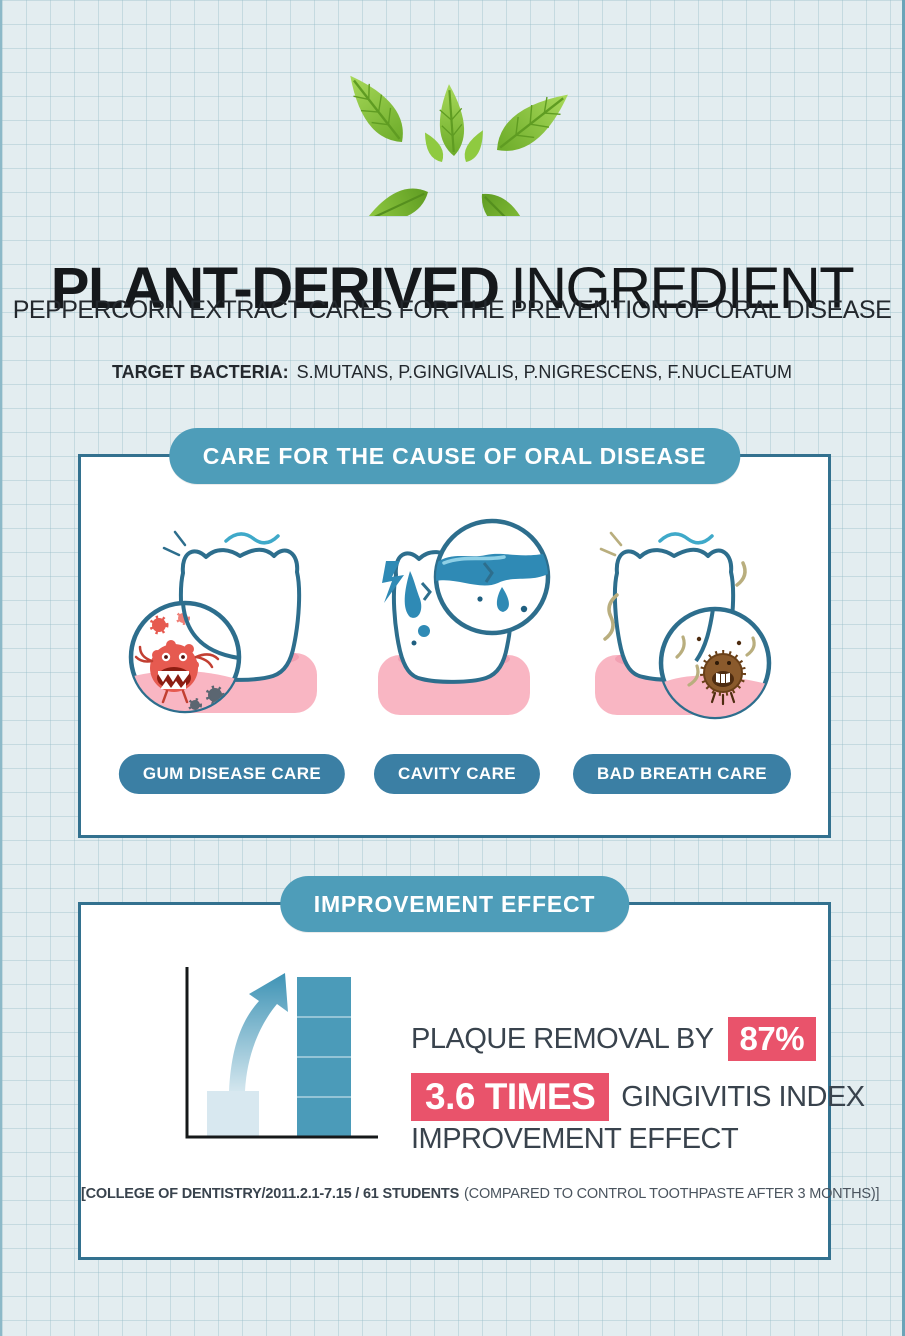 The height and width of the screenshot is (1336, 905). I want to click on gingivitis-line: 3.6 TIMES GINGIVITIS INDEX, so click(638, 1097).